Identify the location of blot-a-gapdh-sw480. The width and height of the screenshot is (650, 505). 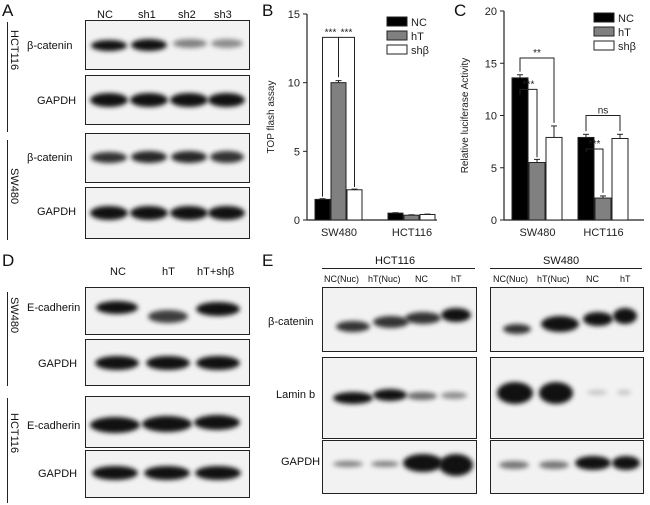
(167, 213).